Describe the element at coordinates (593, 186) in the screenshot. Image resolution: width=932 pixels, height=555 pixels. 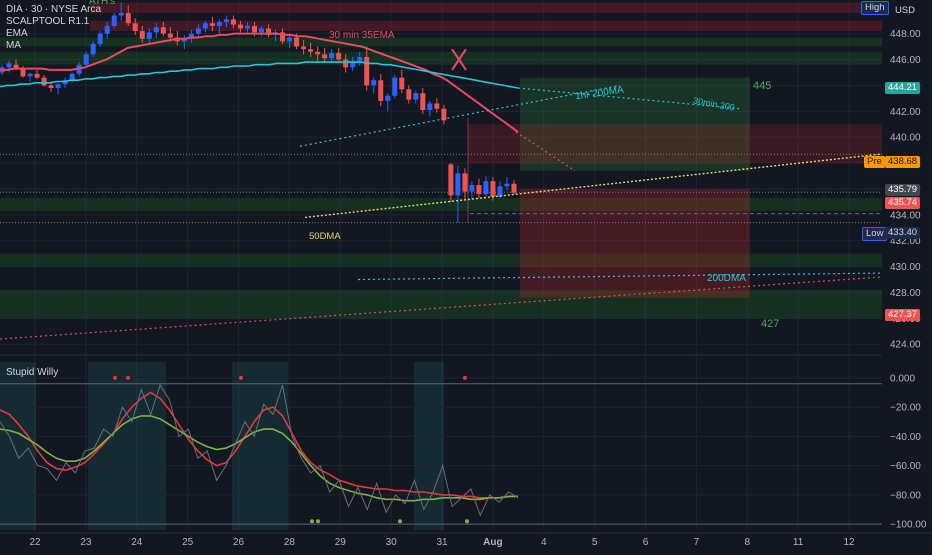
I see `dma-50-line` at that location.